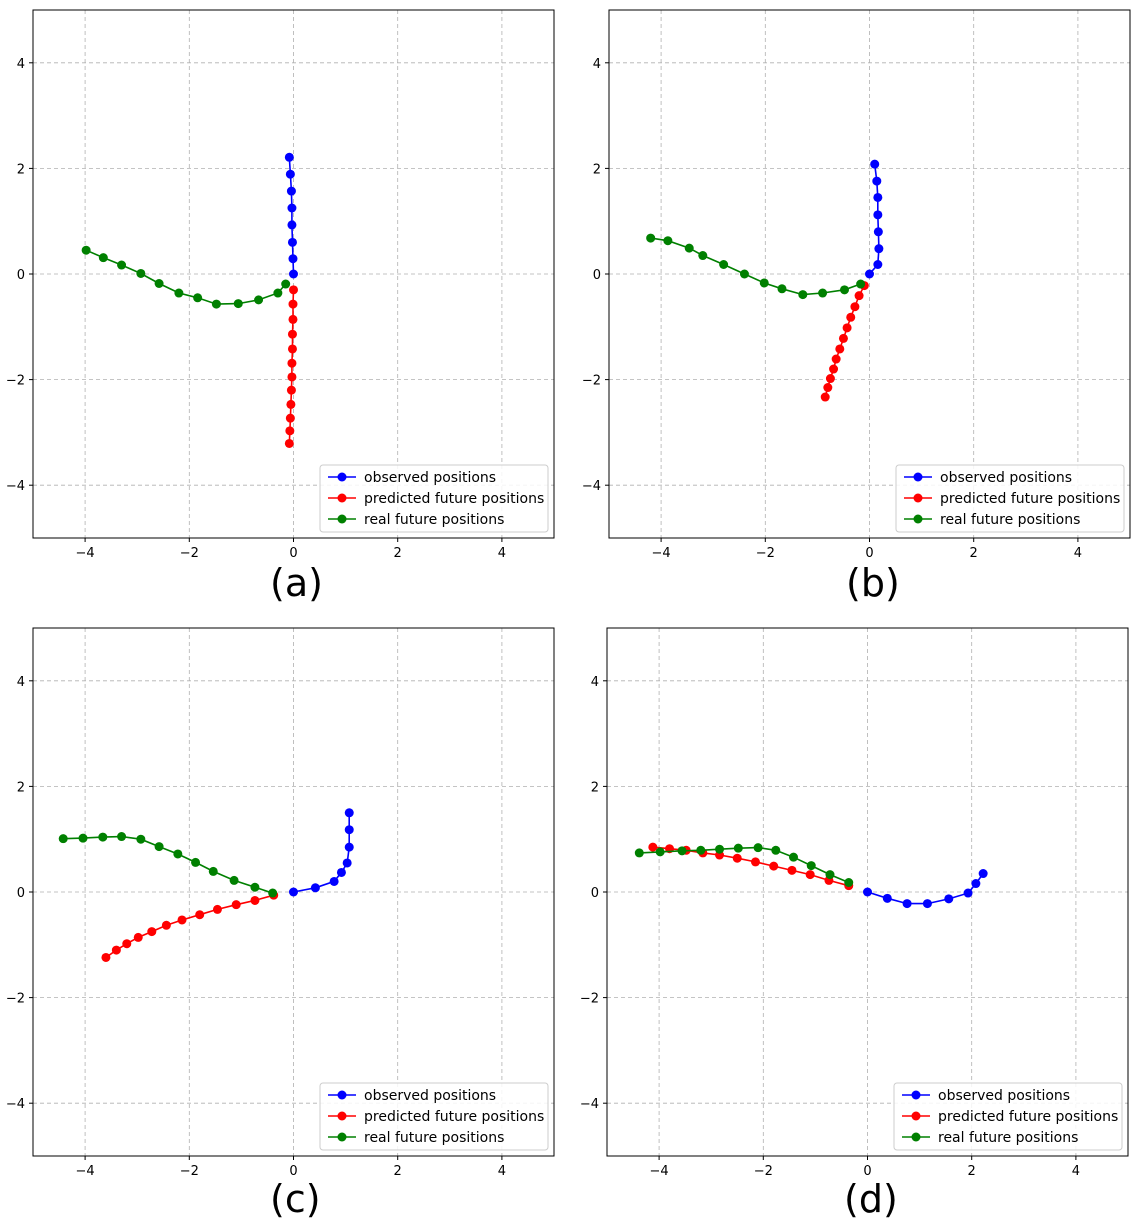 The height and width of the screenshot is (1224, 1147). Describe the element at coordinates (661, 553) in the screenshot. I see `x-tick-label: −4` at that location.